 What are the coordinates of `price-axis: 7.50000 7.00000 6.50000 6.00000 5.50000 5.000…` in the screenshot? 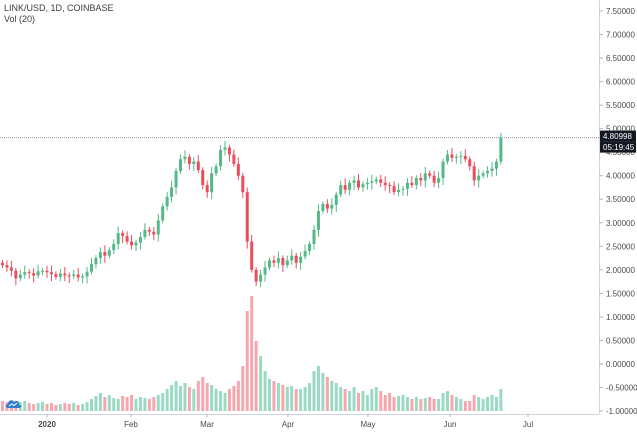 It's located at (618, 211).